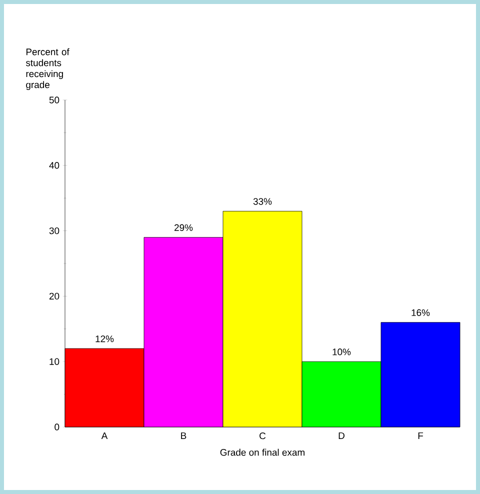 This screenshot has width=480, height=494. What do you see at coordinates (105, 338) in the screenshot?
I see `data-label: 12%` at bounding box center [105, 338].